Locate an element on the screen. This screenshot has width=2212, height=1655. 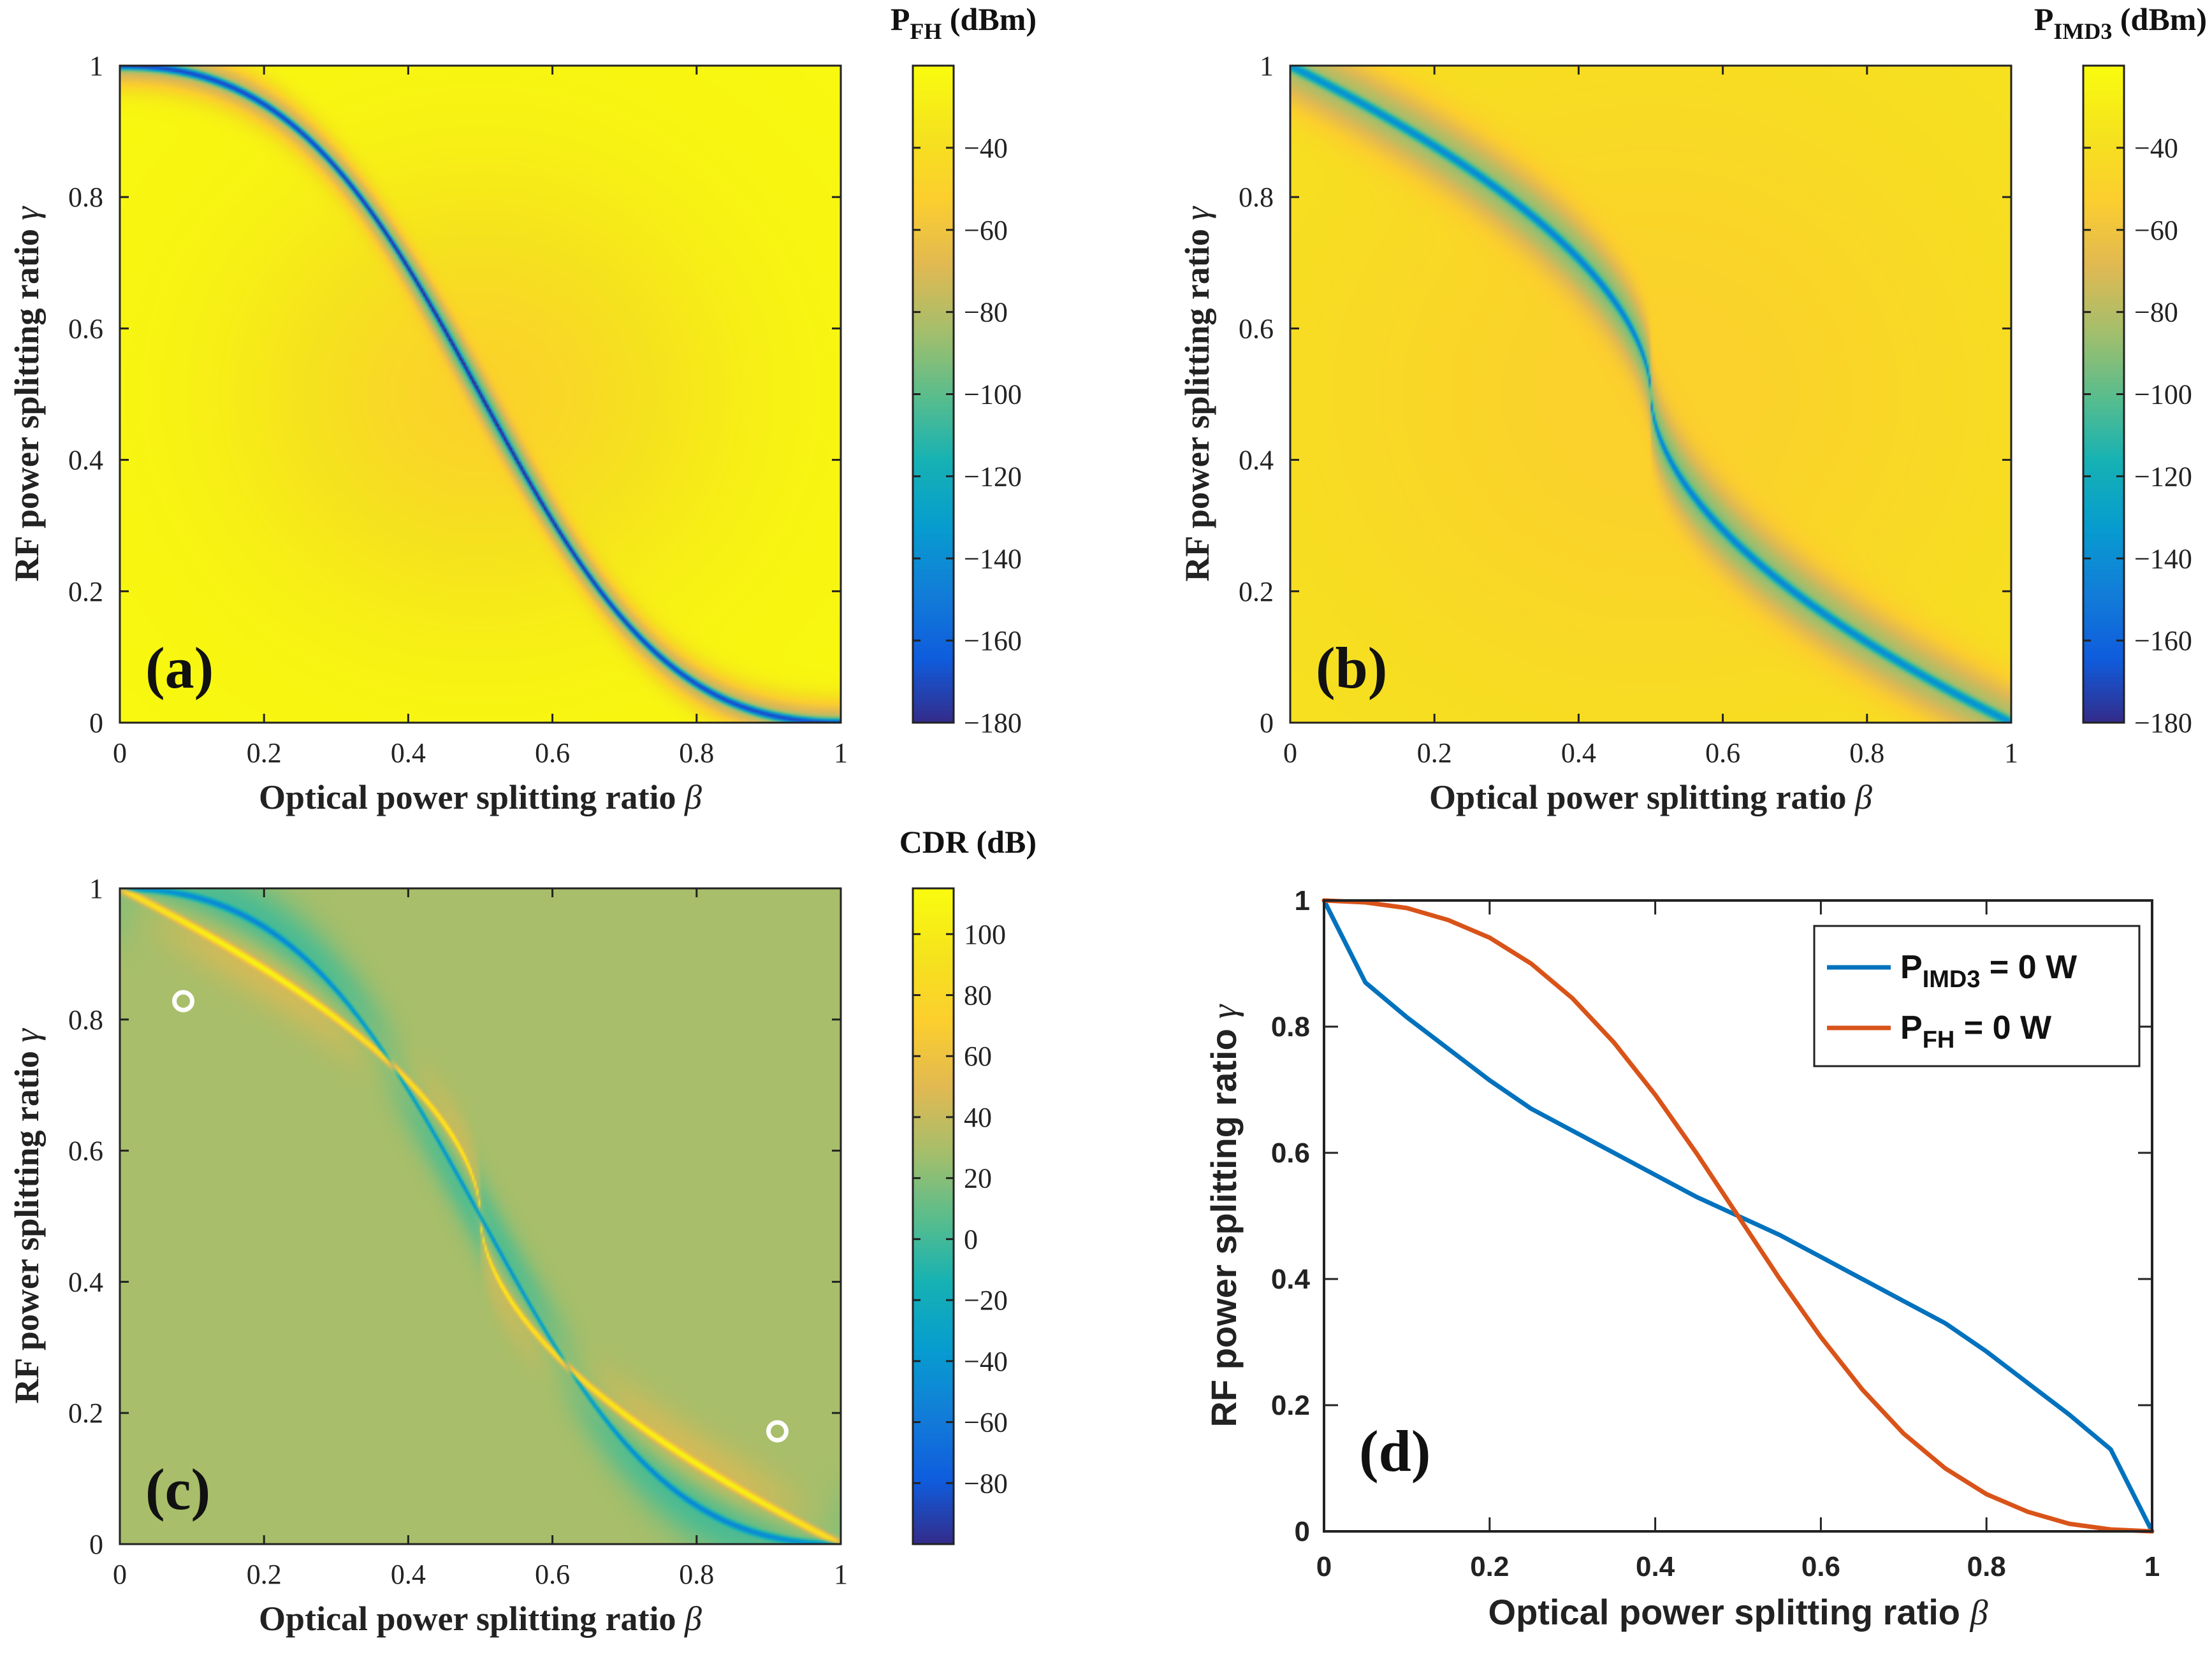
x-tick-label: 0.2 is located at coordinates (1434, 753).